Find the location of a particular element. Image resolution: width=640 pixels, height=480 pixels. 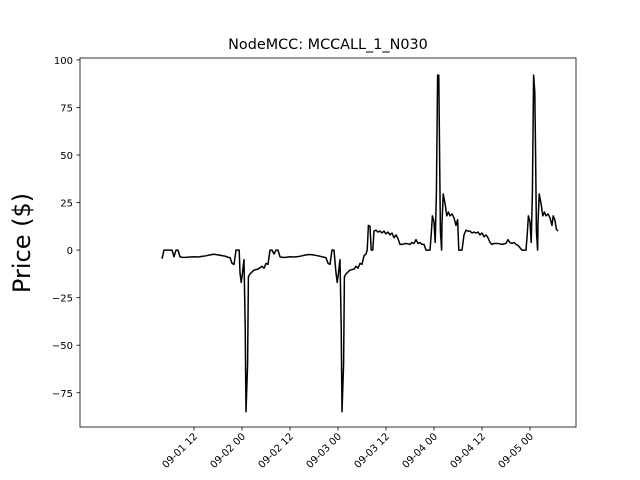

y-tick-label: 50 is located at coordinates (66, 156).